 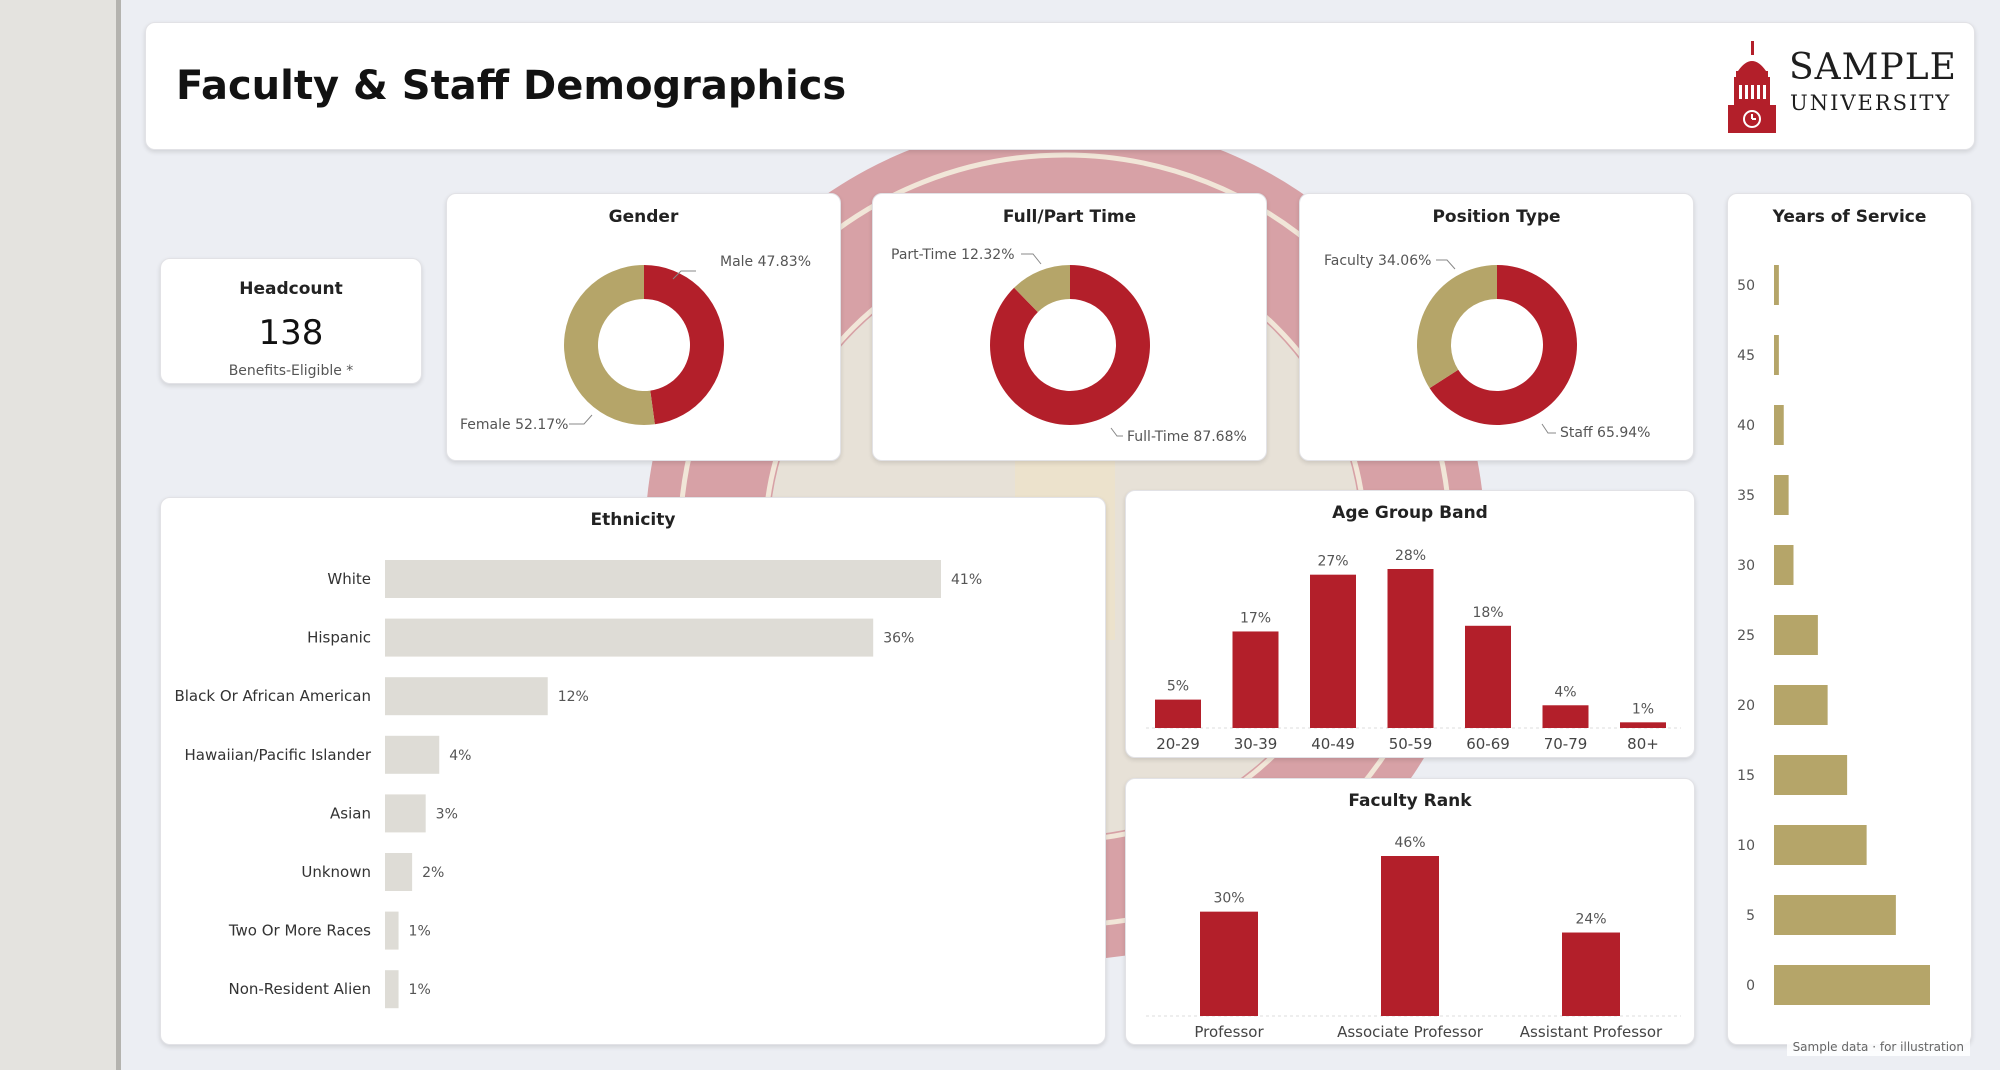 What do you see at coordinates (460, 756) in the screenshot?
I see `ethnicity-value-label: 4%` at bounding box center [460, 756].